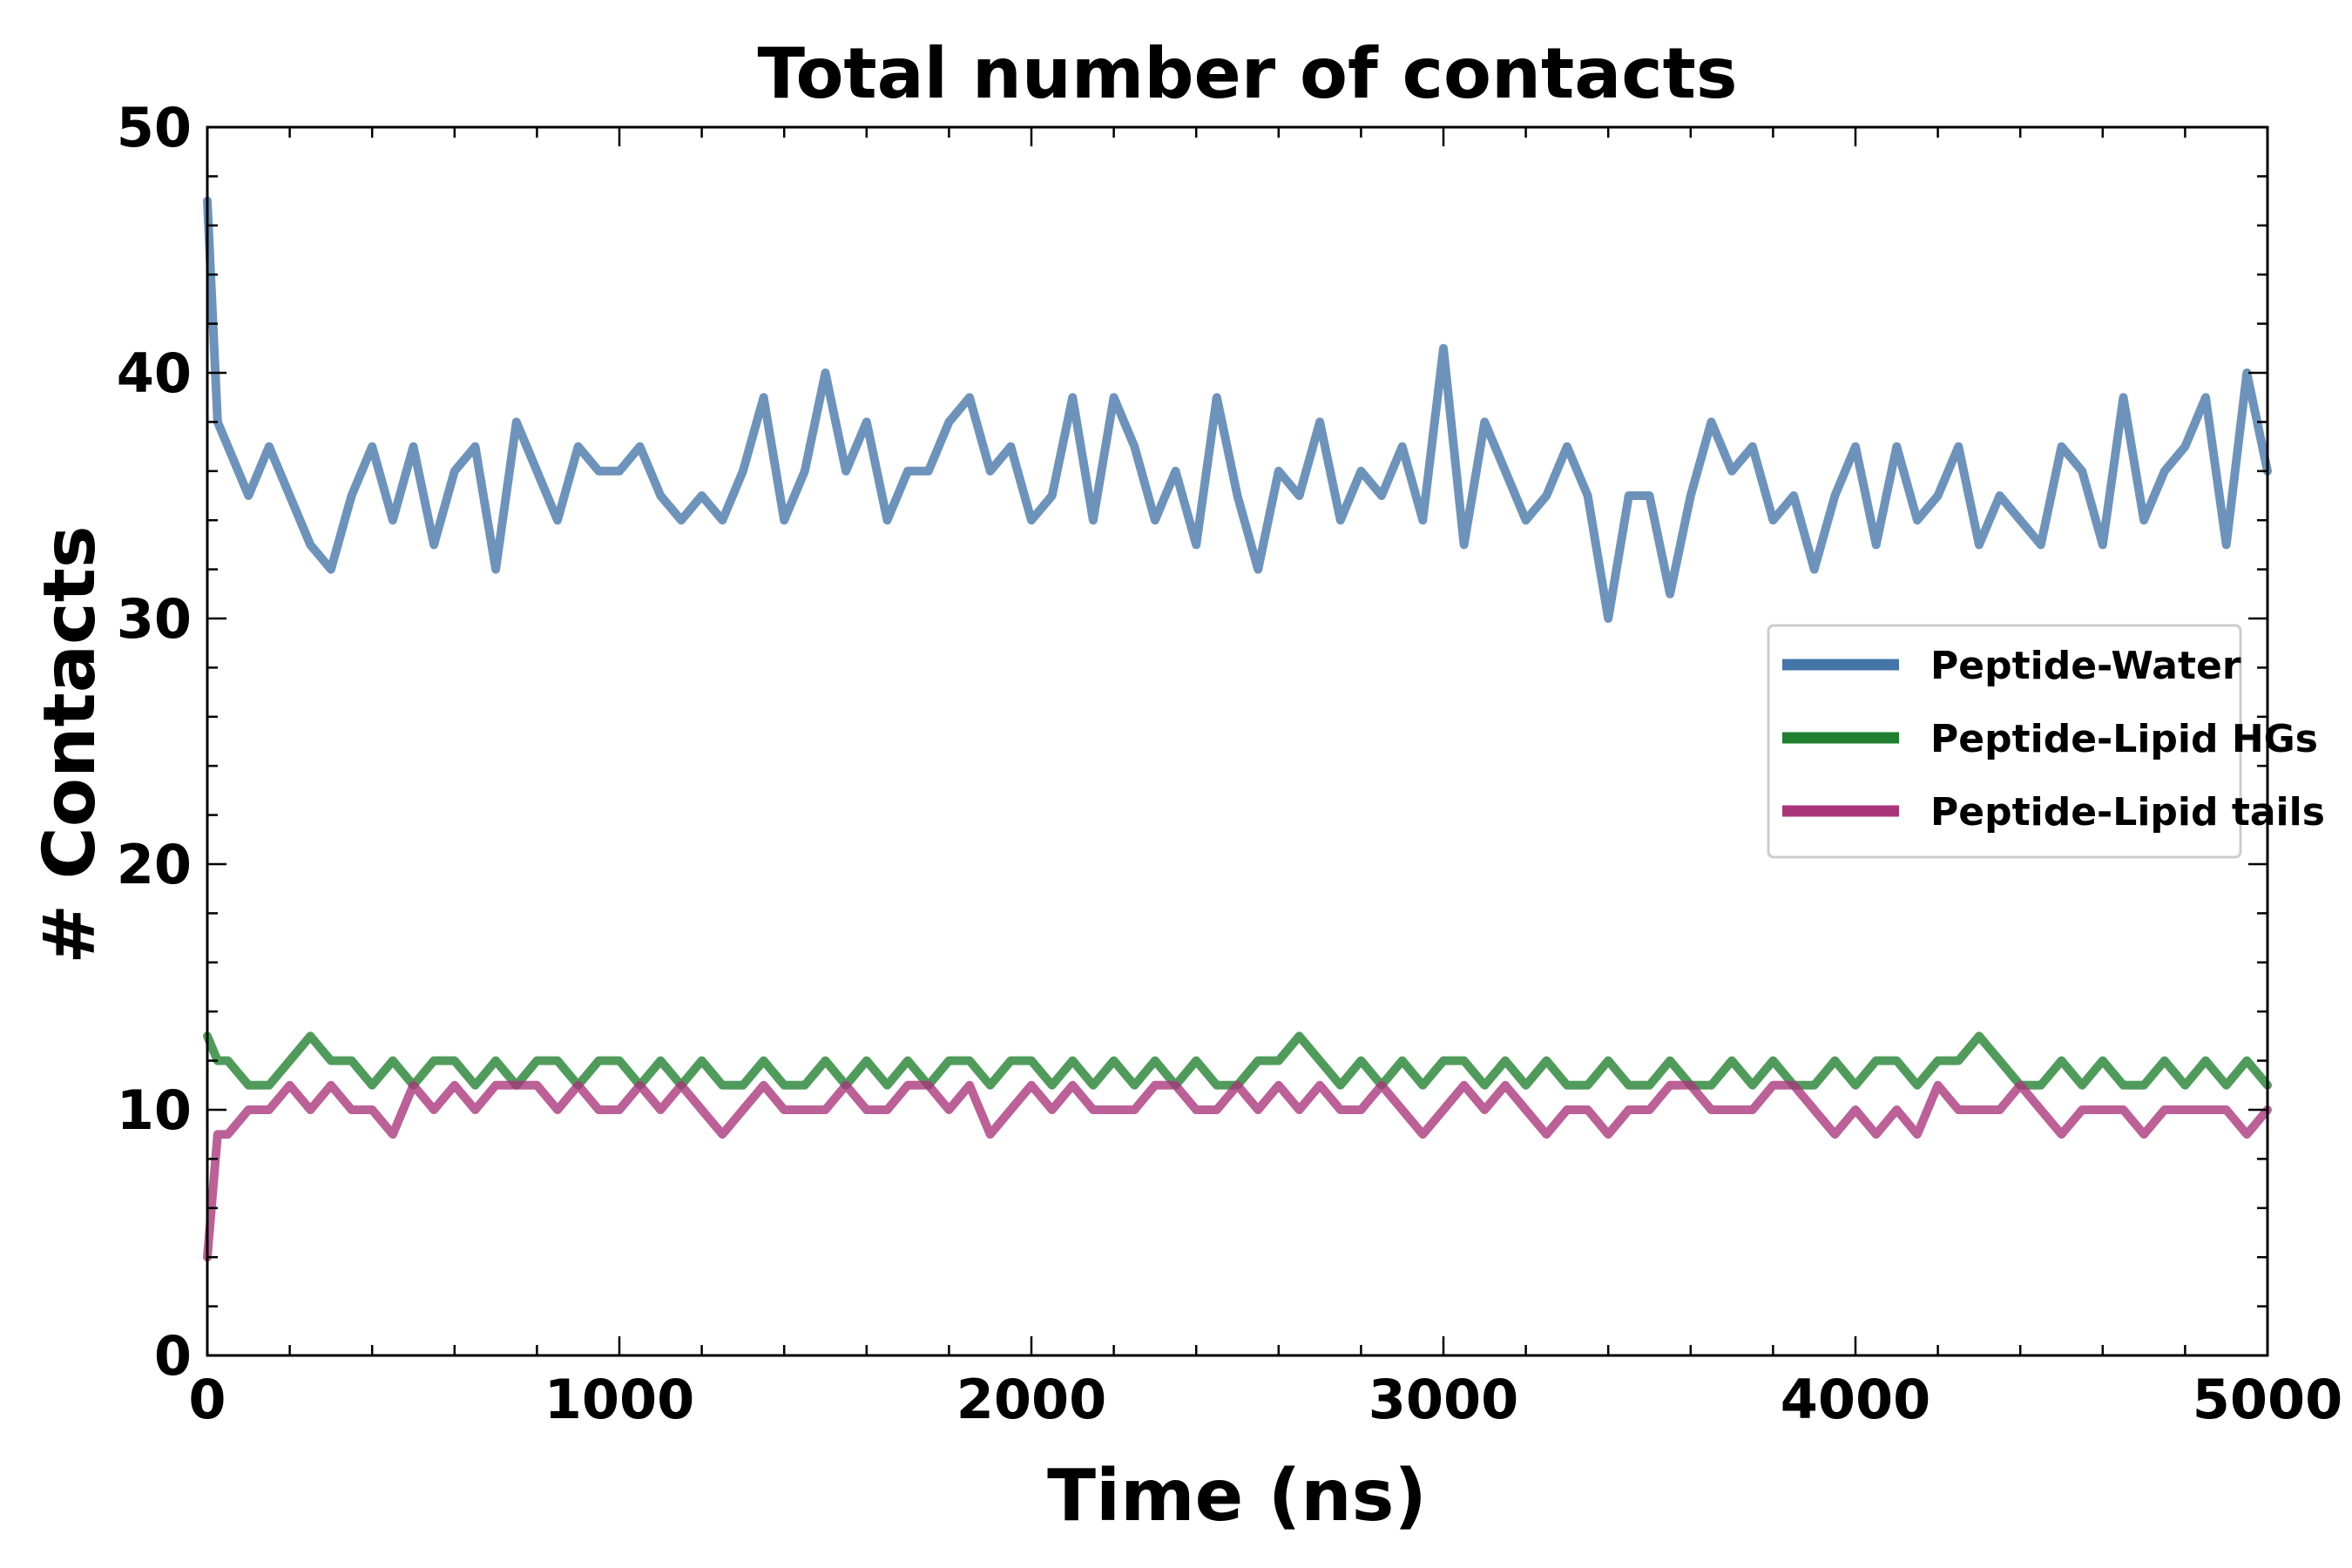  I want to click on x-tick-label: 2000, so click(1031, 1399).